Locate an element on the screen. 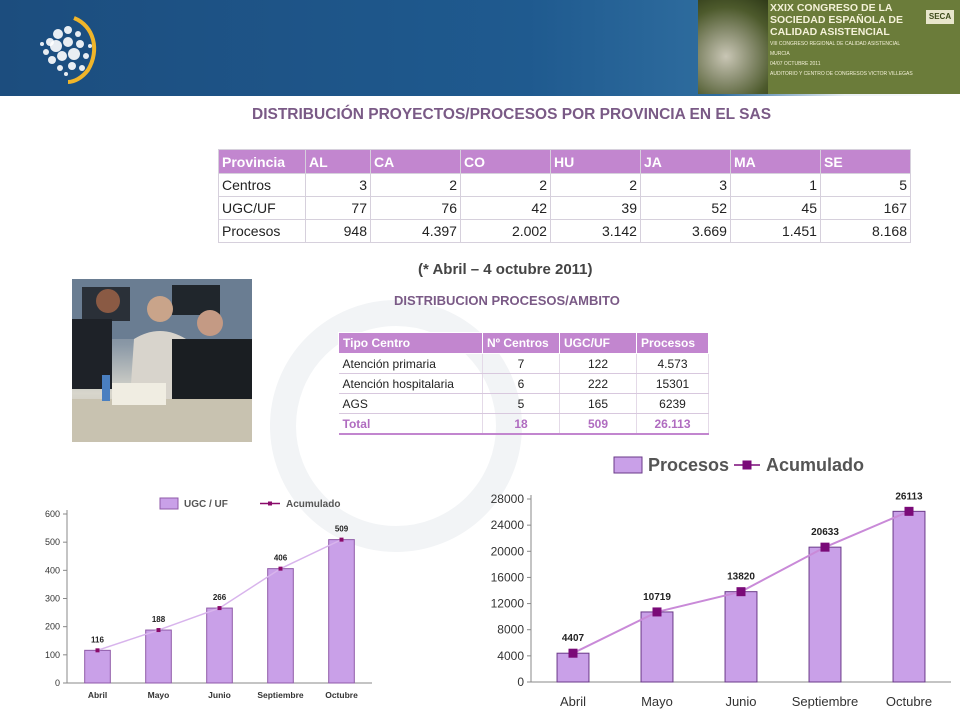 Image resolution: width=960 pixels, height=720 pixels. y-tick-label: 600 is located at coordinates (52, 514).